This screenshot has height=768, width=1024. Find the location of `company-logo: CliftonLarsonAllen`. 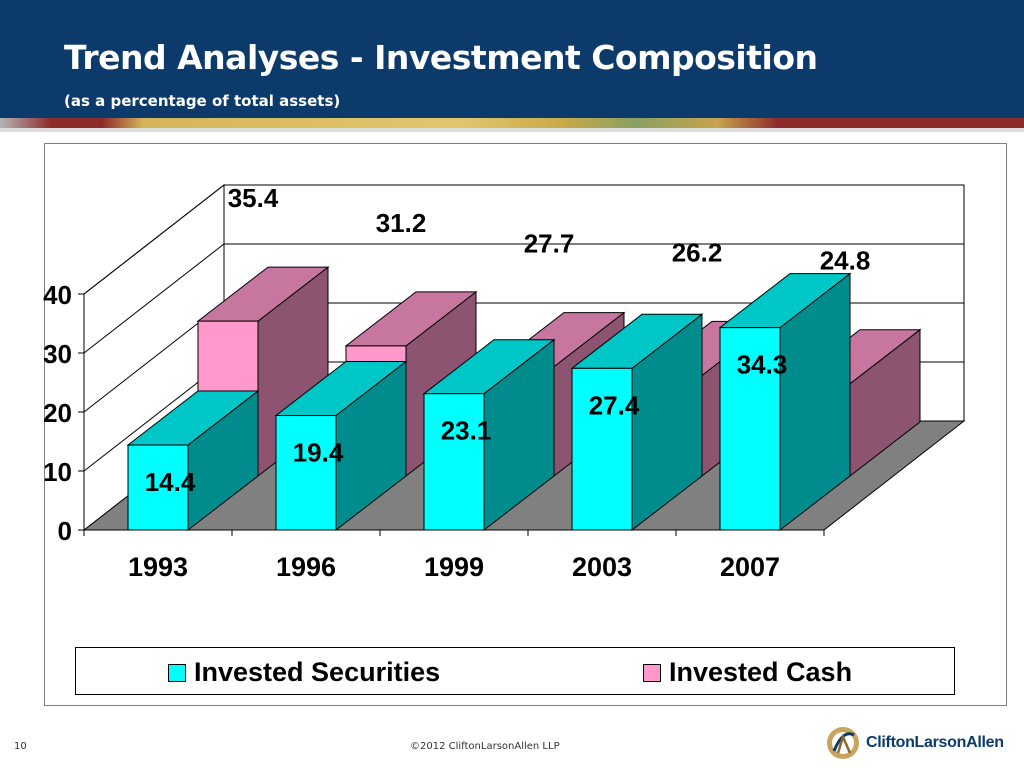

company-logo: CliftonLarsonAllen is located at coordinates (922, 743).